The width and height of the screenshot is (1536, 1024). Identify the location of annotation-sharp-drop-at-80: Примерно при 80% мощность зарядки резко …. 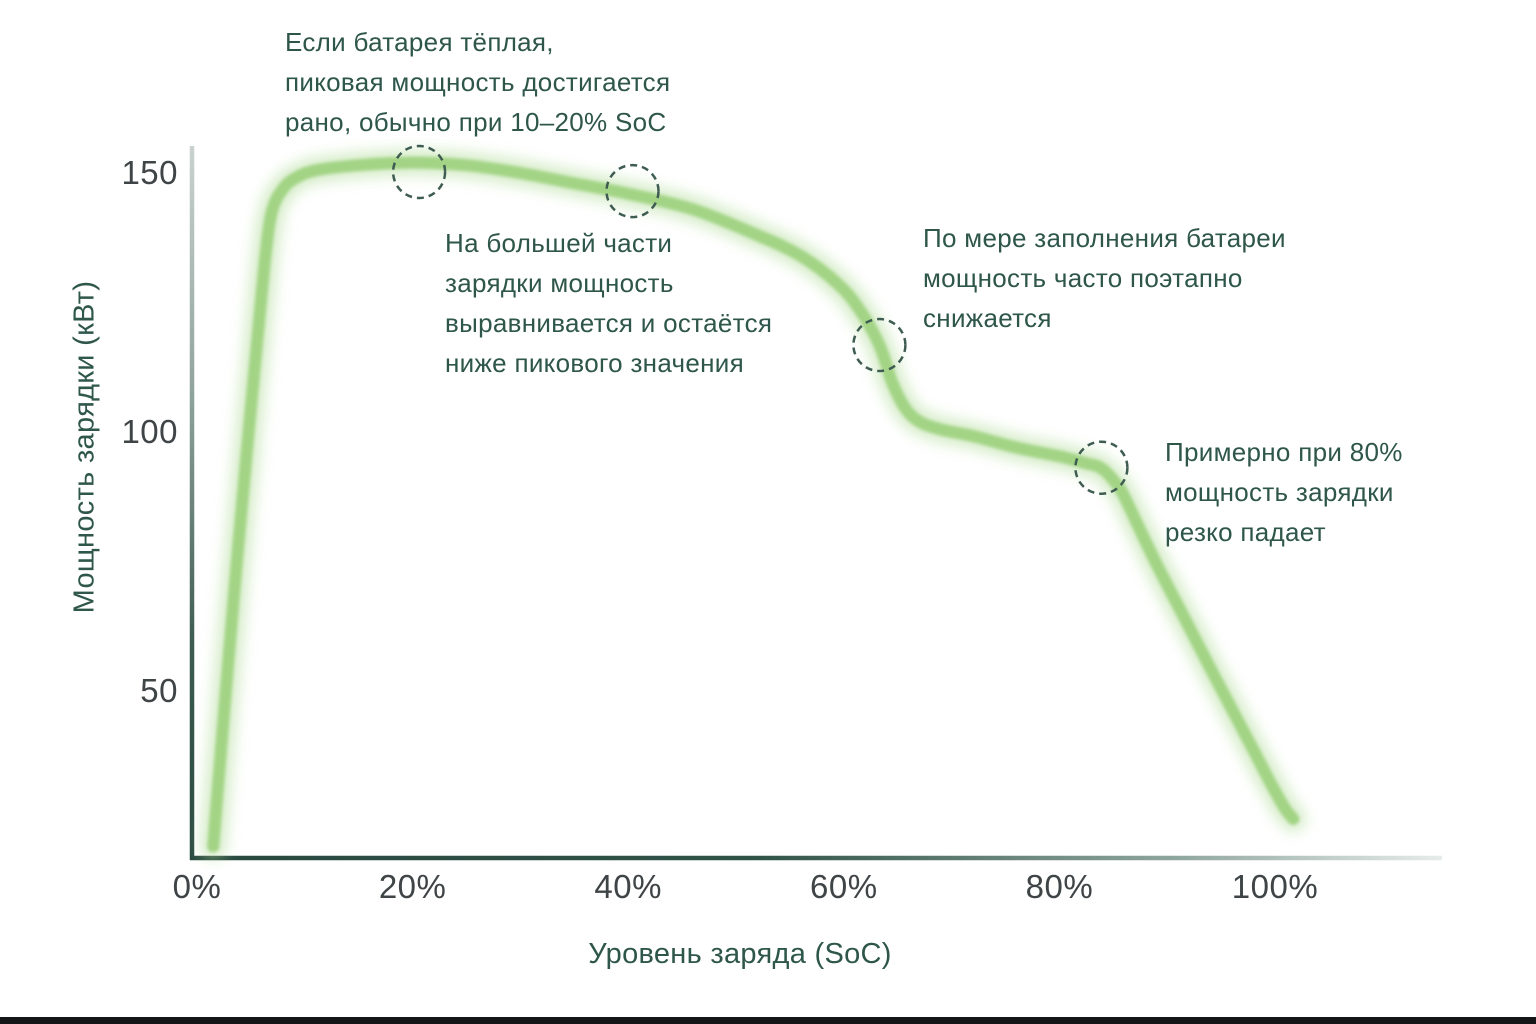
(1284, 492).